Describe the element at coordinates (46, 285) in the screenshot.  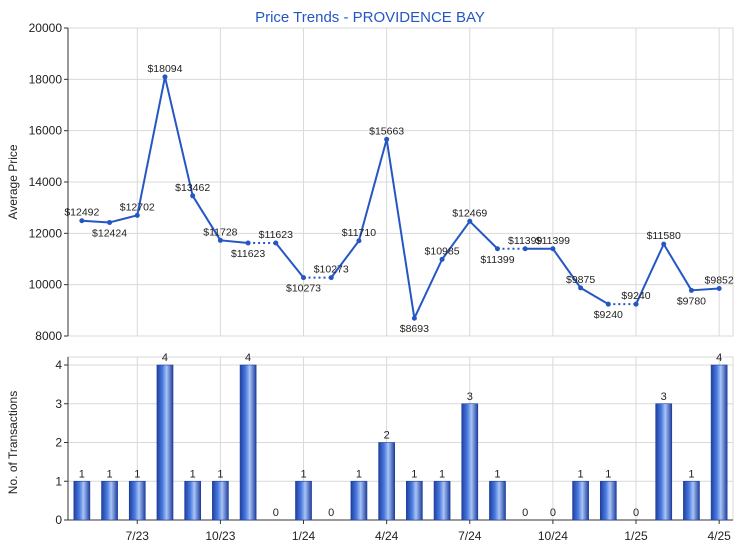
I see `price-ytick-label: 10000` at that location.